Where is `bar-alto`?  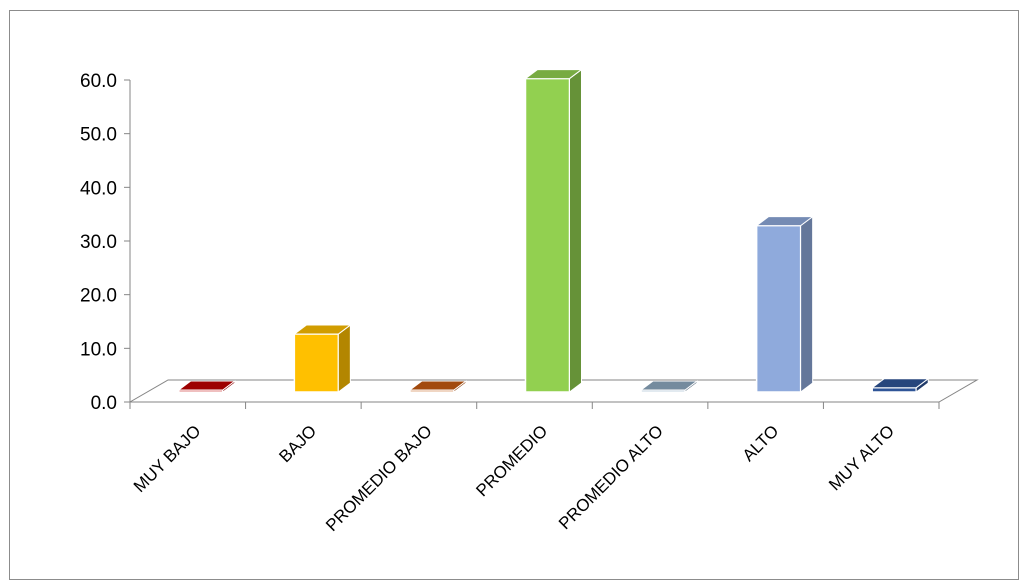
bar-alto is located at coordinates (785, 304).